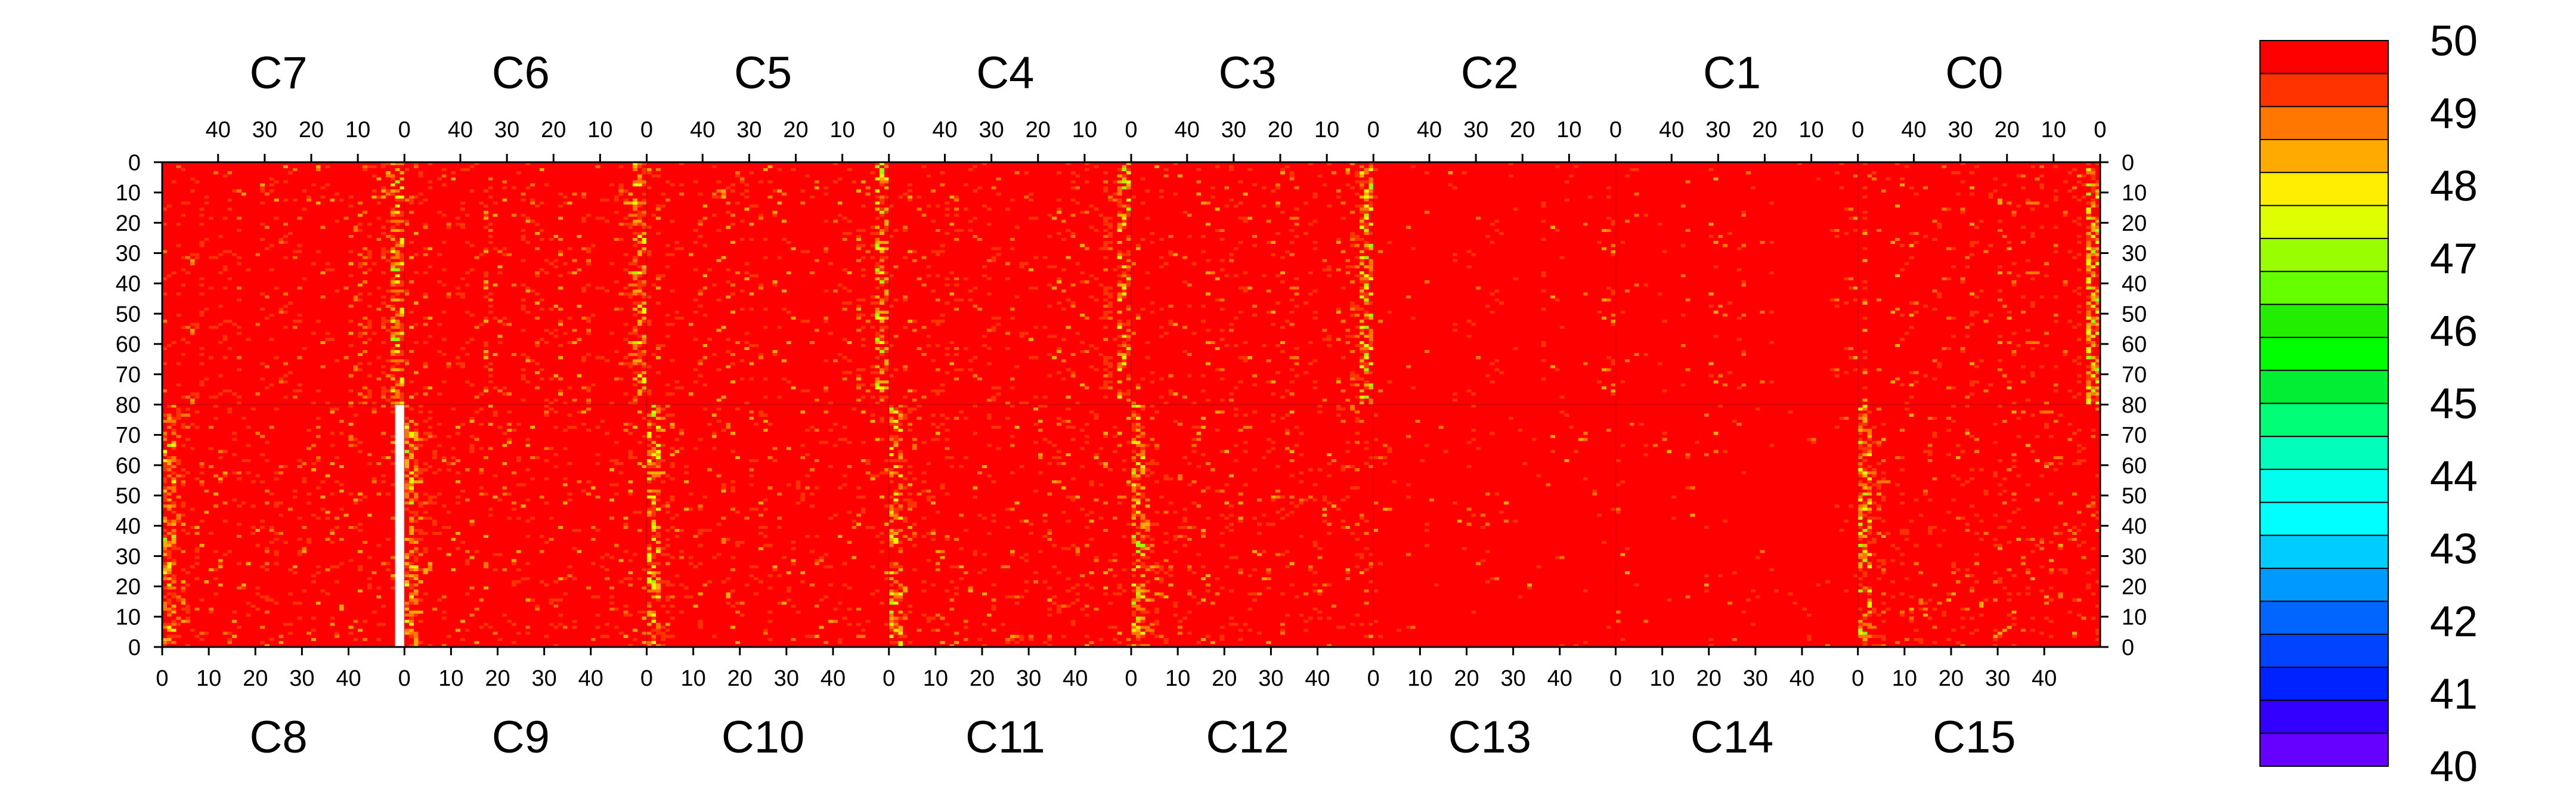 The width and height of the screenshot is (2576, 805). Describe the element at coordinates (2134, 406) in the screenshot. I see `y-tick-label-right-upper: 80` at that location.